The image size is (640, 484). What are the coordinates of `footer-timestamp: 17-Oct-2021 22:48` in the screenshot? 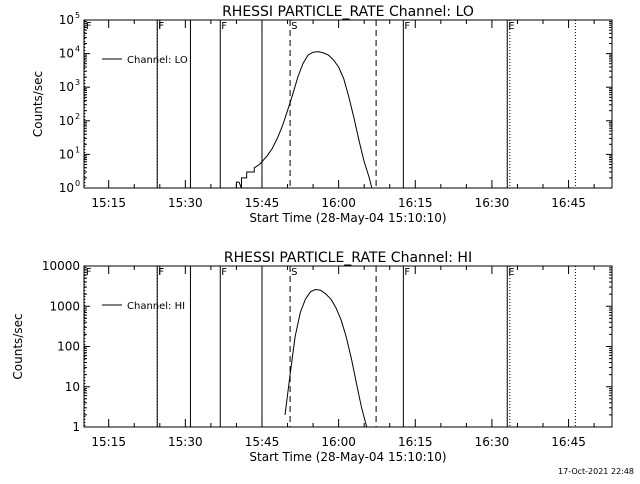 It's located at (596, 471).